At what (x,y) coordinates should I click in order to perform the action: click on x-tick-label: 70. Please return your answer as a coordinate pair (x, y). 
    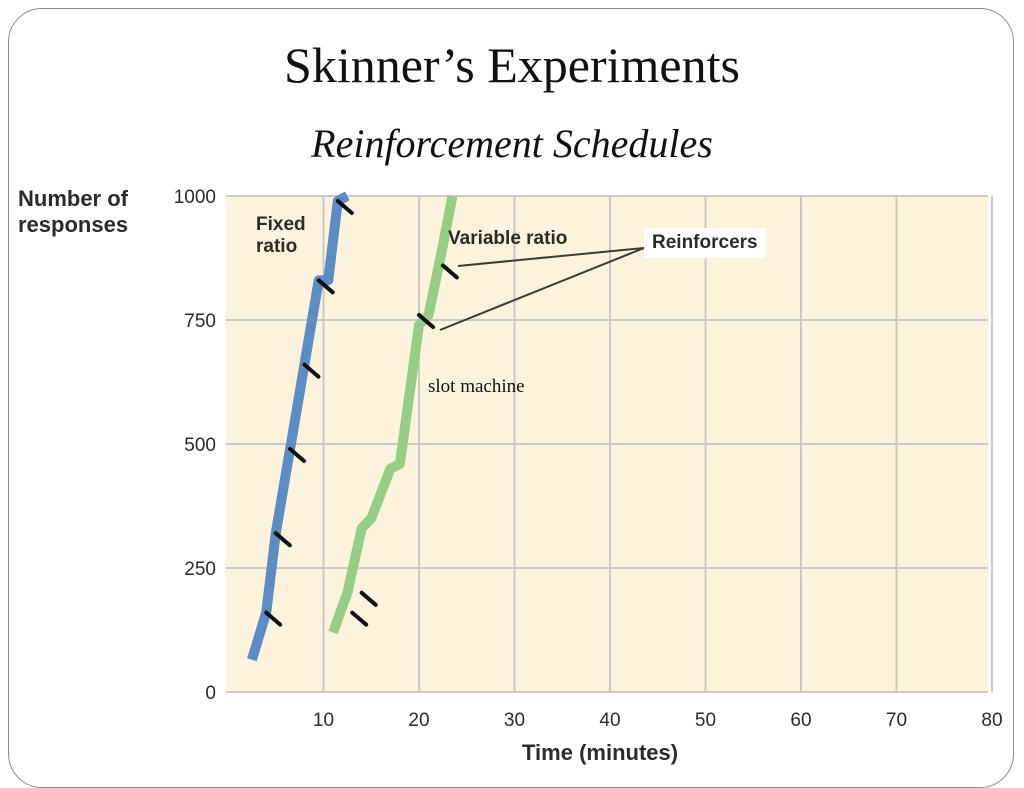
    Looking at the image, I should click on (896, 720).